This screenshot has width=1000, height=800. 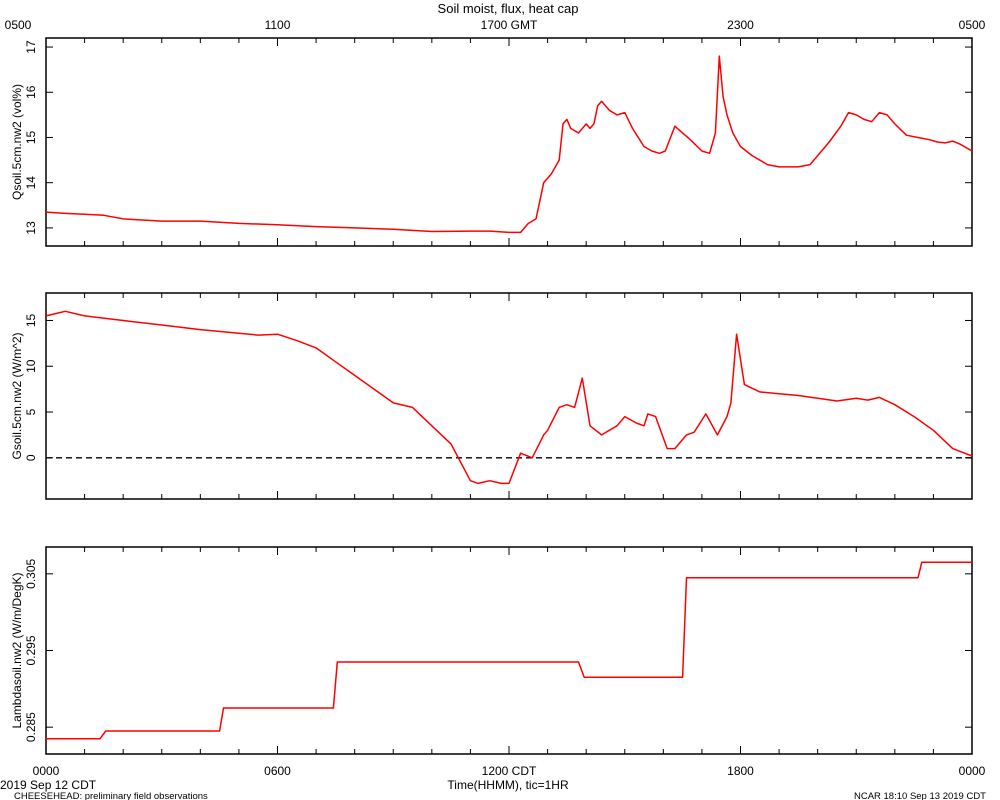 What do you see at coordinates (509, 25) in the screenshot?
I see `top-tick-label: 1700 GMT` at bounding box center [509, 25].